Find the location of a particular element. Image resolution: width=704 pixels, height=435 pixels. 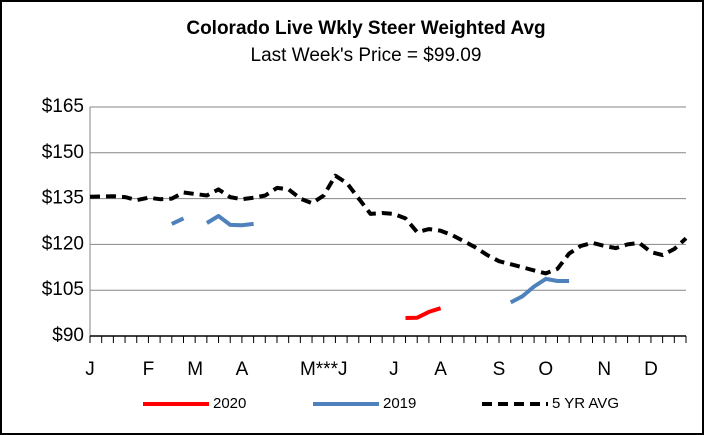

legend-label: 5 YR AVG is located at coordinates (585, 403).